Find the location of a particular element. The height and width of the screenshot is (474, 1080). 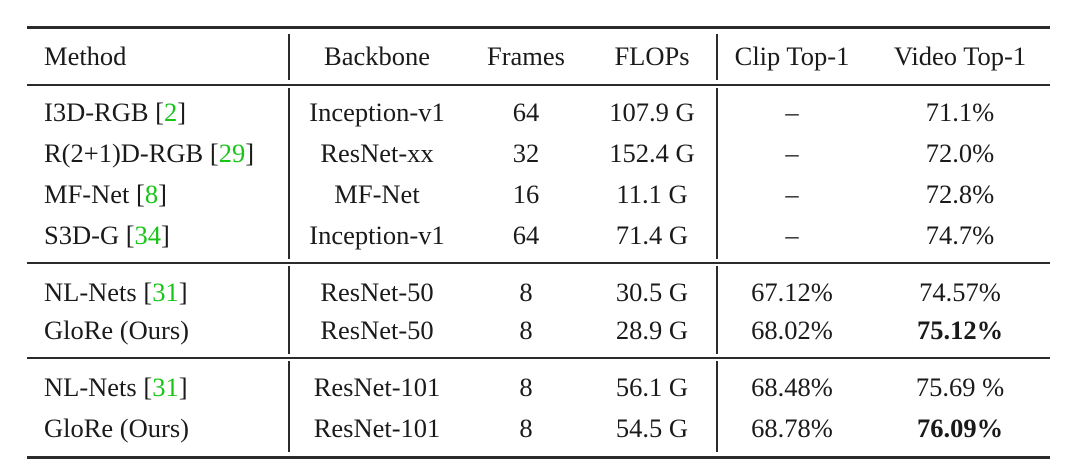

method-cell: S3D-G [34] is located at coordinates (107, 235).